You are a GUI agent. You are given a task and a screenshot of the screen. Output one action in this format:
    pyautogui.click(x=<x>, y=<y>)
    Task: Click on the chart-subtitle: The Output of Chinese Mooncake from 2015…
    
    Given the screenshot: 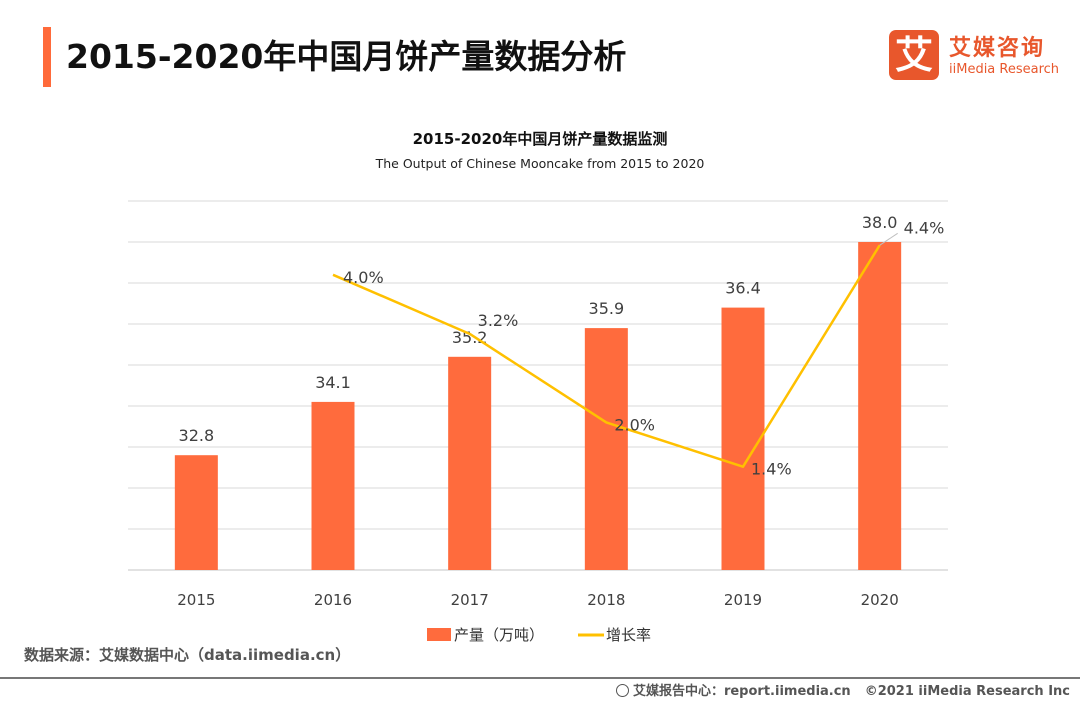 What is the action you would take?
    pyautogui.click(x=540, y=163)
    